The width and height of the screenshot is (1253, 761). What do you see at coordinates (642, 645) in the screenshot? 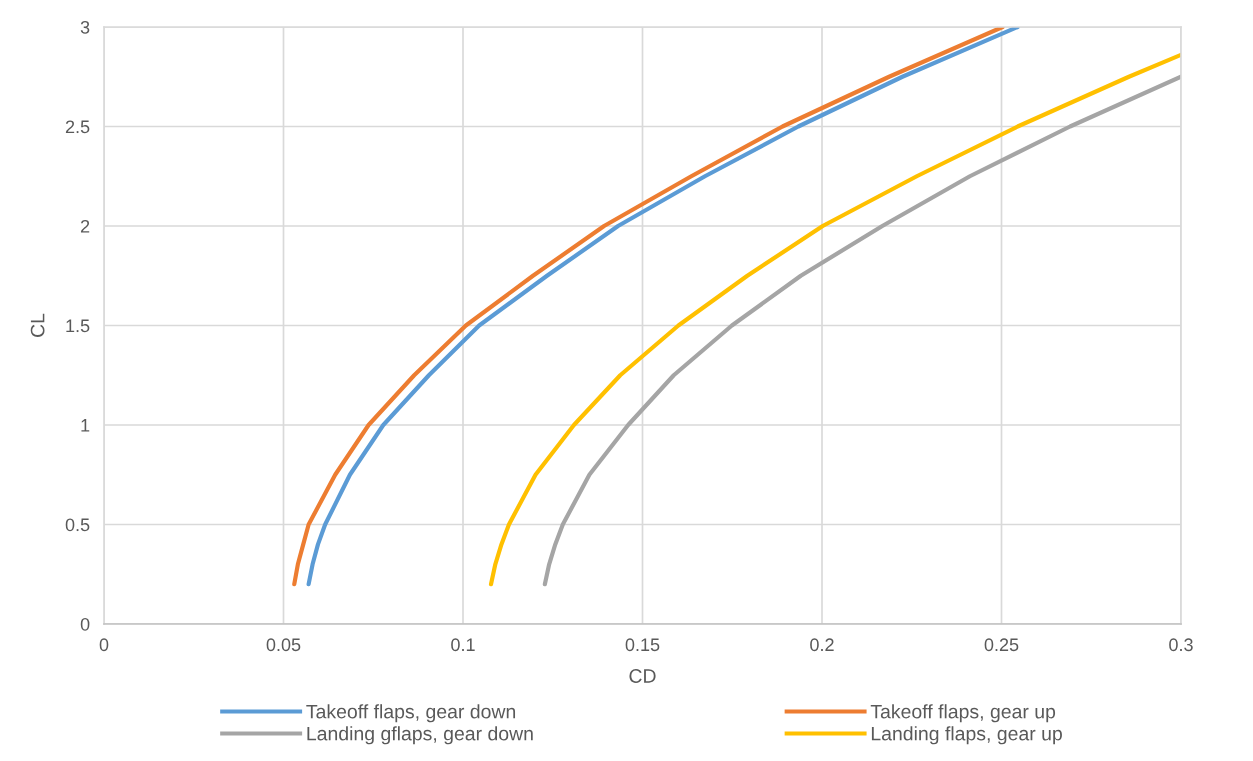
I see `x-tick-label: 0.15` at bounding box center [642, 645].